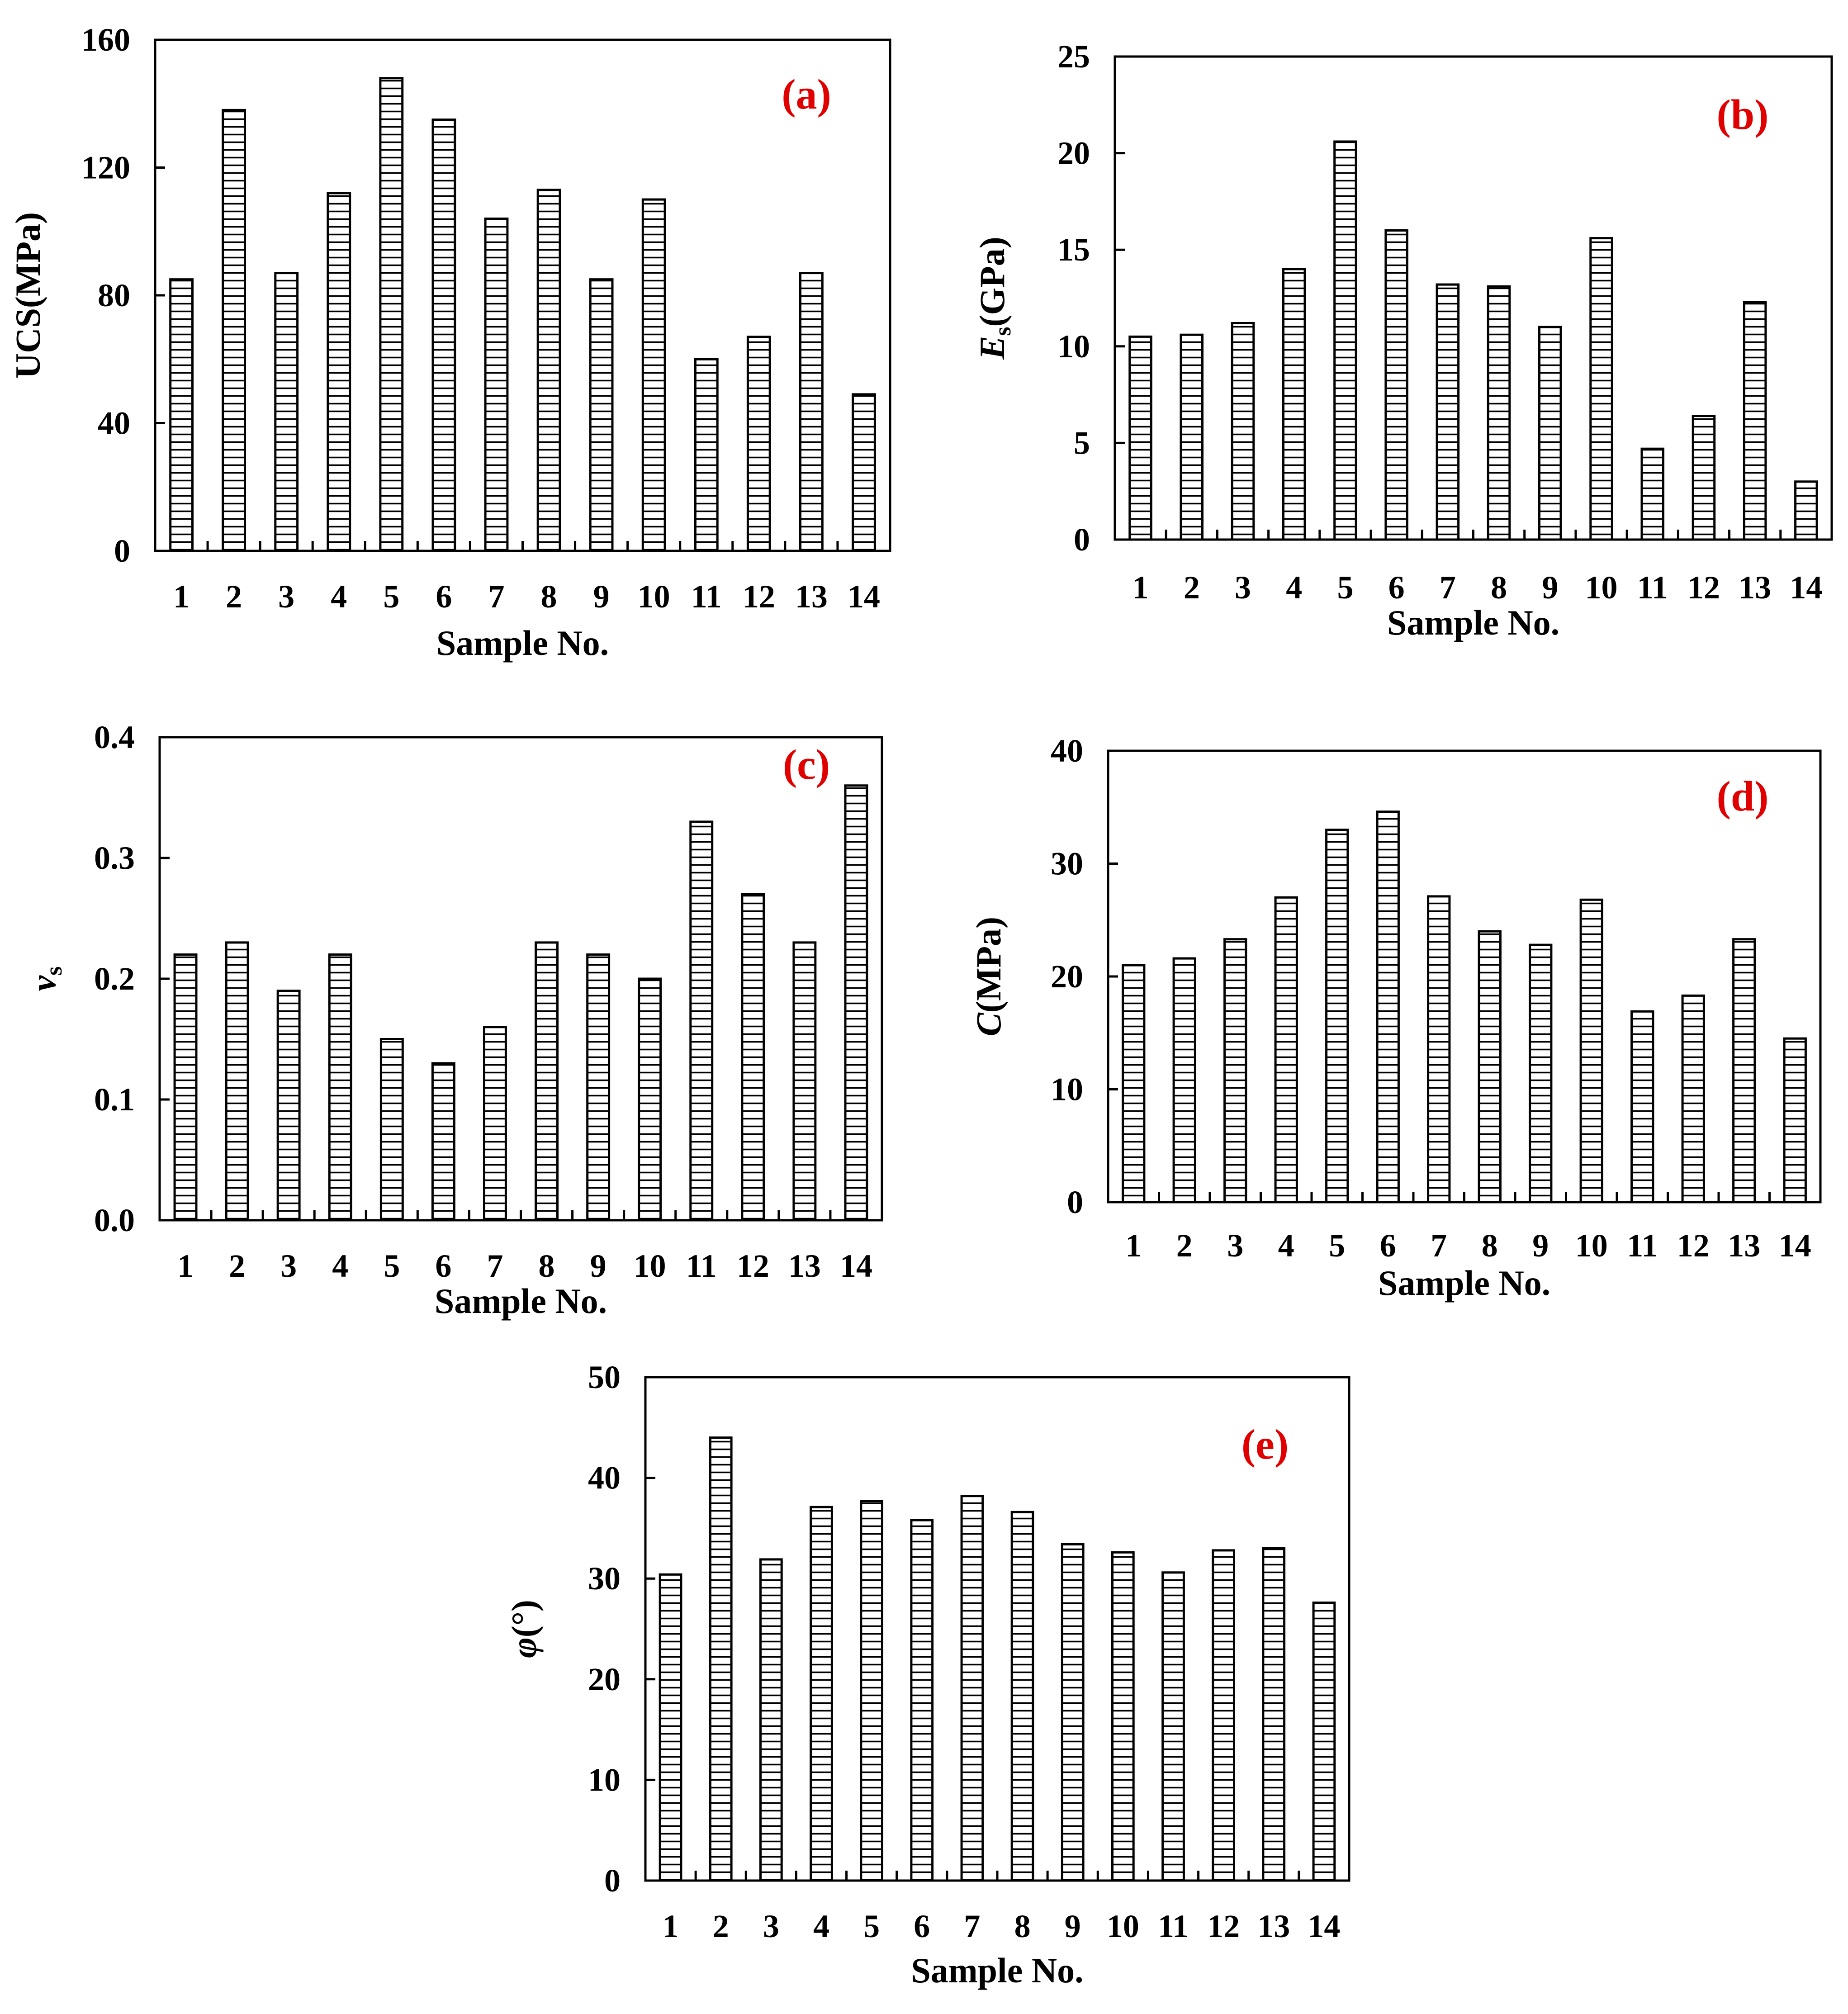 Image resolution: width=1848 pixels, height=2014 pixels. I want to click on y-tick-label-c: 0.4, so click(115, 737).